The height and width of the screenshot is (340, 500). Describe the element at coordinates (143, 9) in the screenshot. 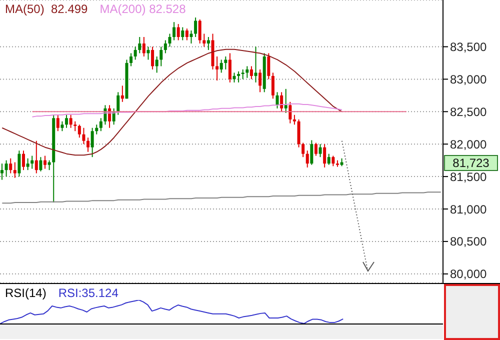

I see `text: MA(200) 82.528` at that location.